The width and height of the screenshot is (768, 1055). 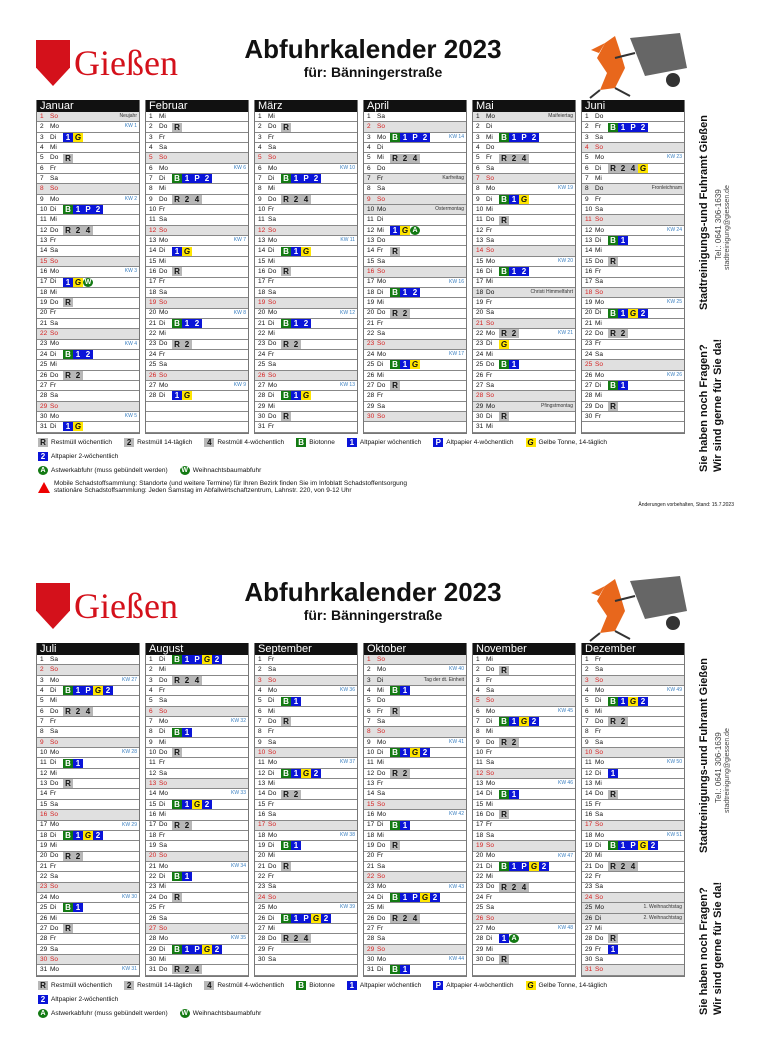 I want to click on day-row: 19 Di B 1, so click(x=306, y=846).